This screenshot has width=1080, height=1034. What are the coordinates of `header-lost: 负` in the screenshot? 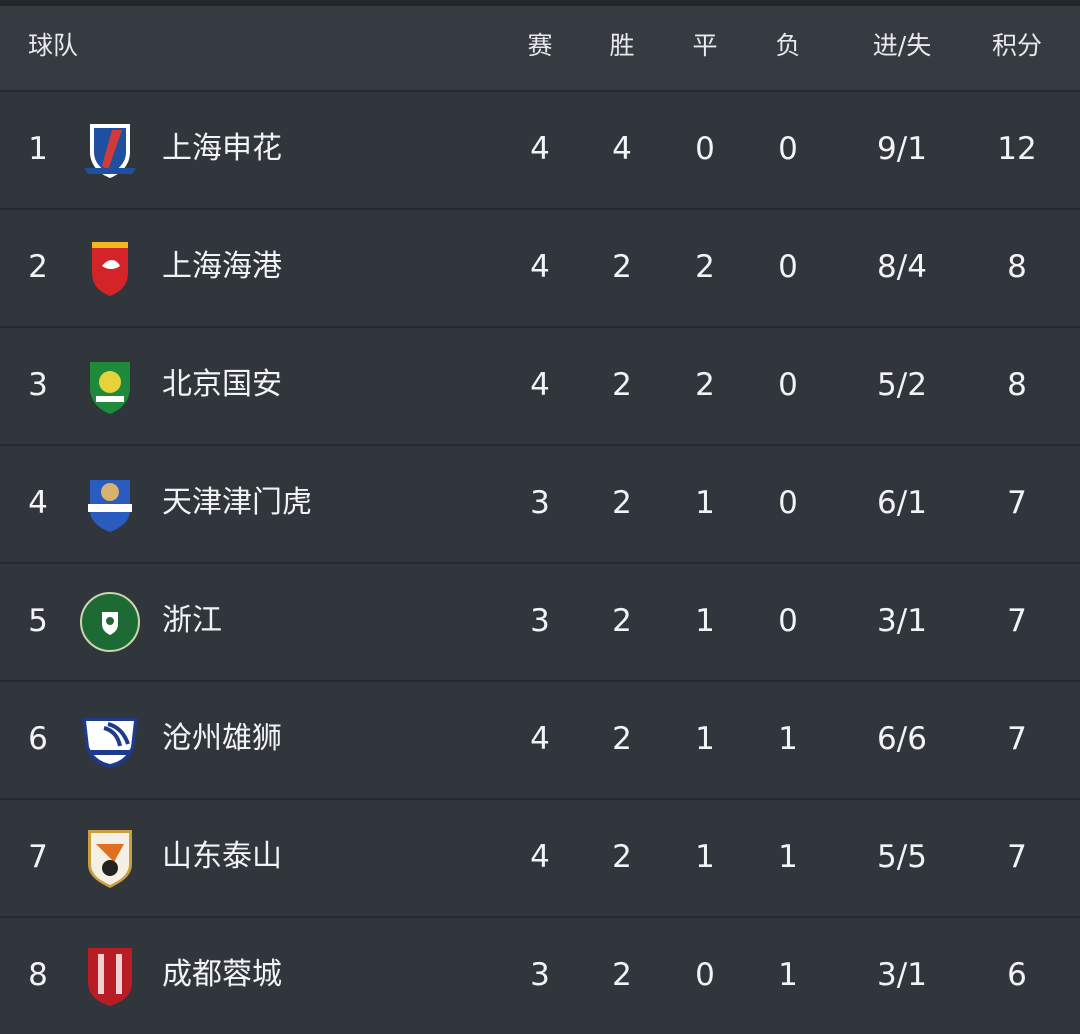 It's located at (788, 45).